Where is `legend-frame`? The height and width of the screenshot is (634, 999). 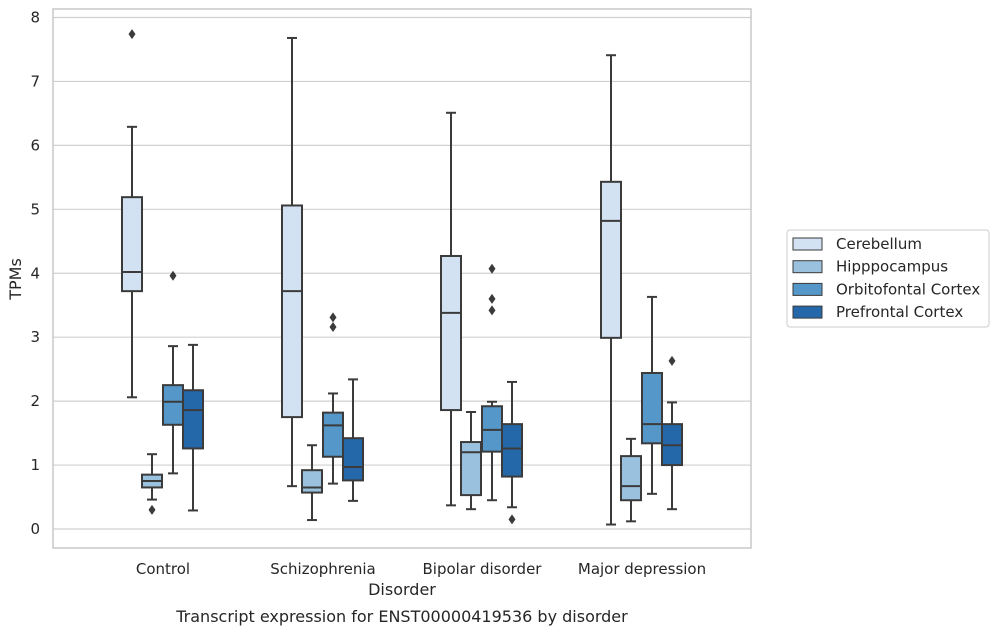 legend-frame is located at coordinates (888, 278).